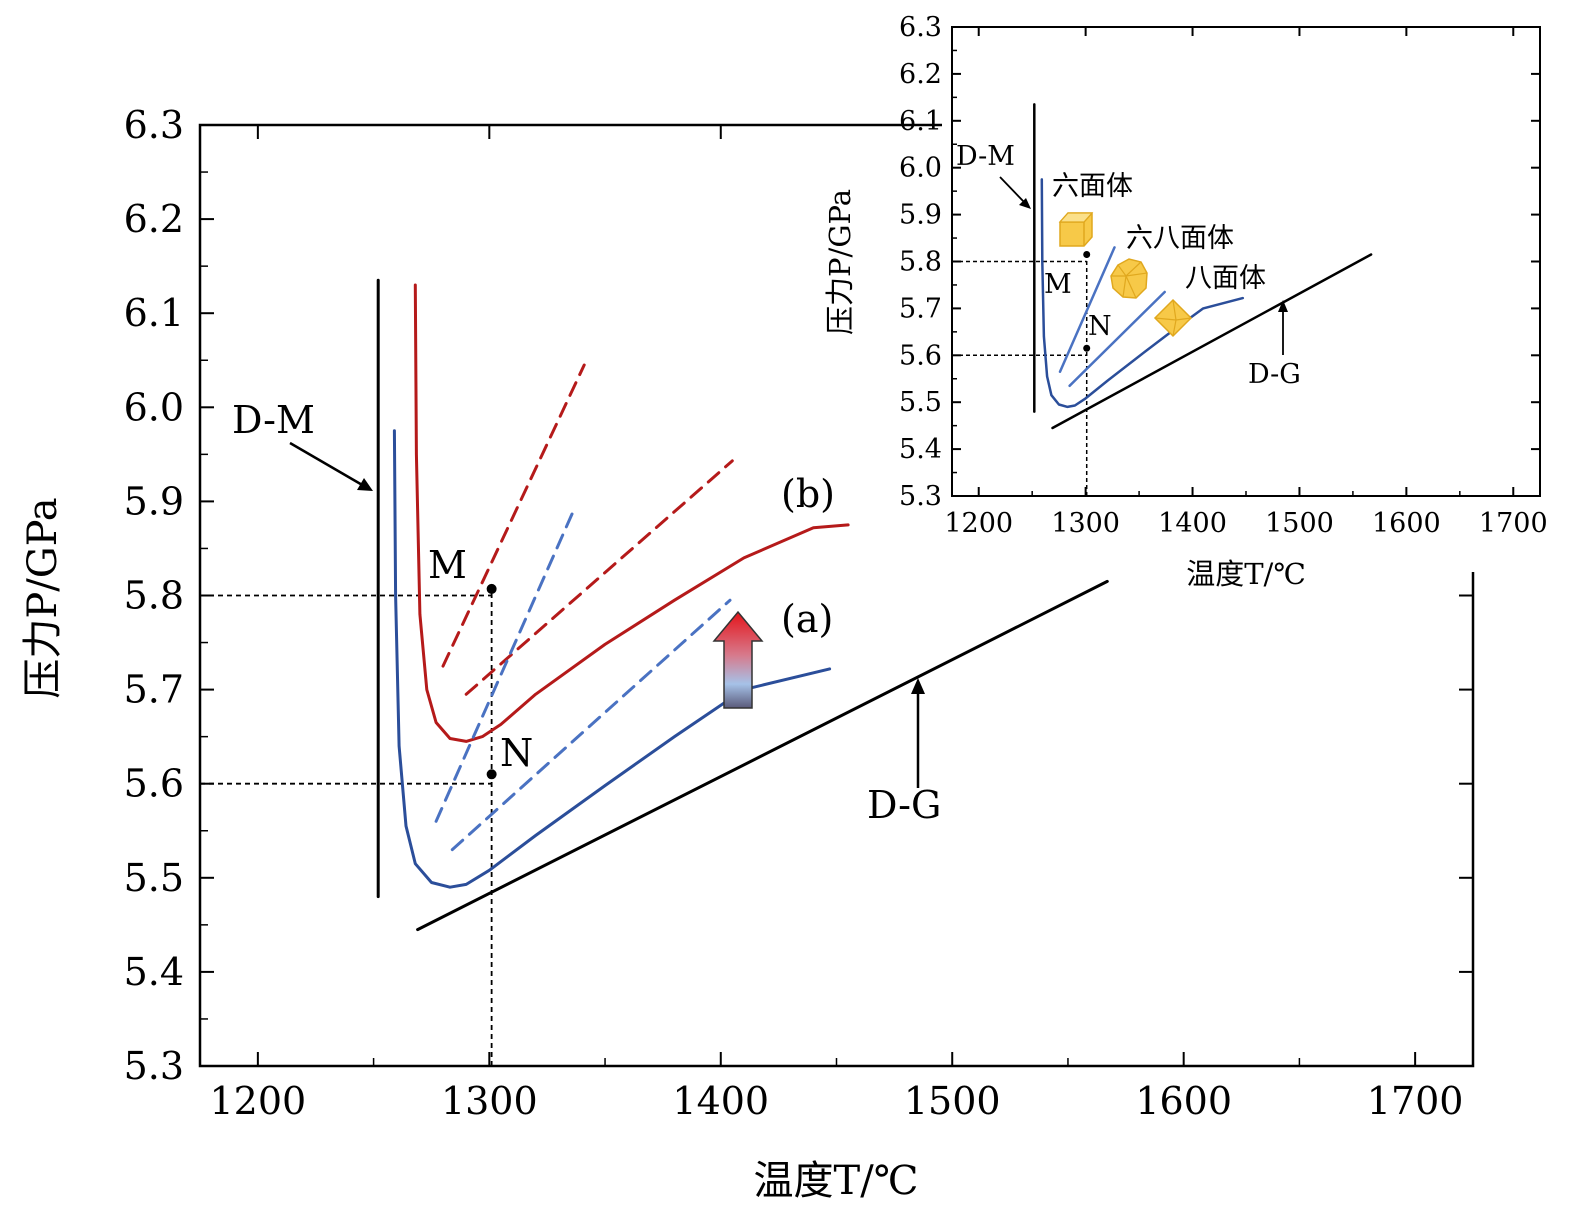 The height and width of the screenshot is (1220, 1575). I want to click on series-boundary-1-line, so click(1087, 309).